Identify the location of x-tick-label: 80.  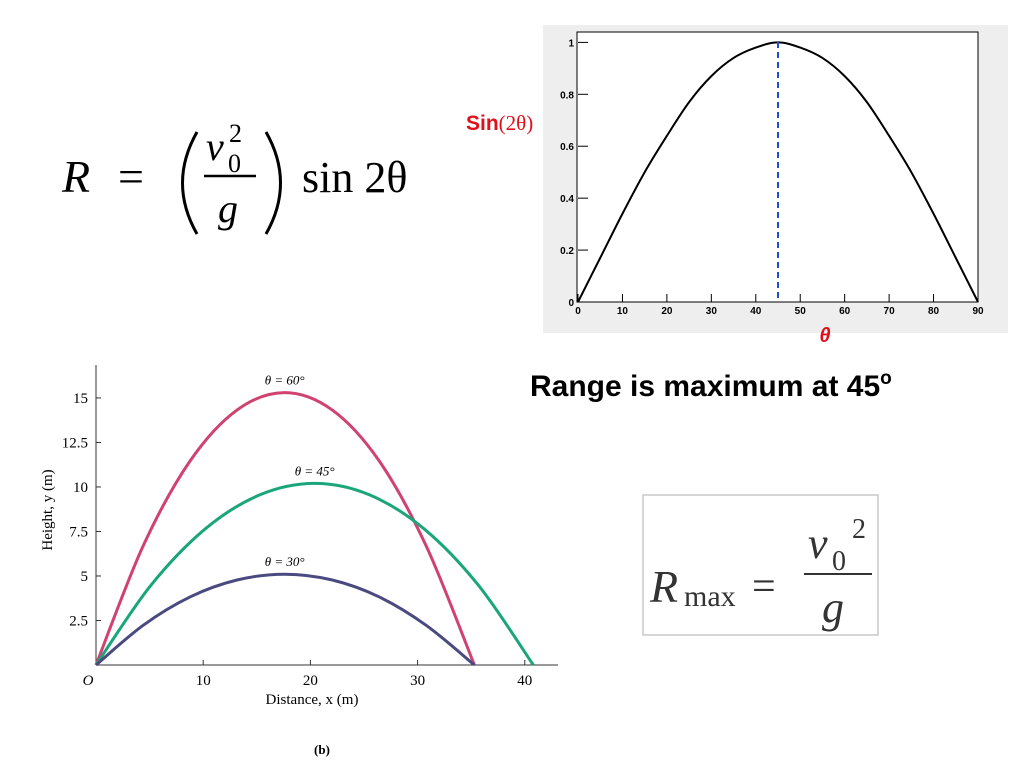
(934, 311).